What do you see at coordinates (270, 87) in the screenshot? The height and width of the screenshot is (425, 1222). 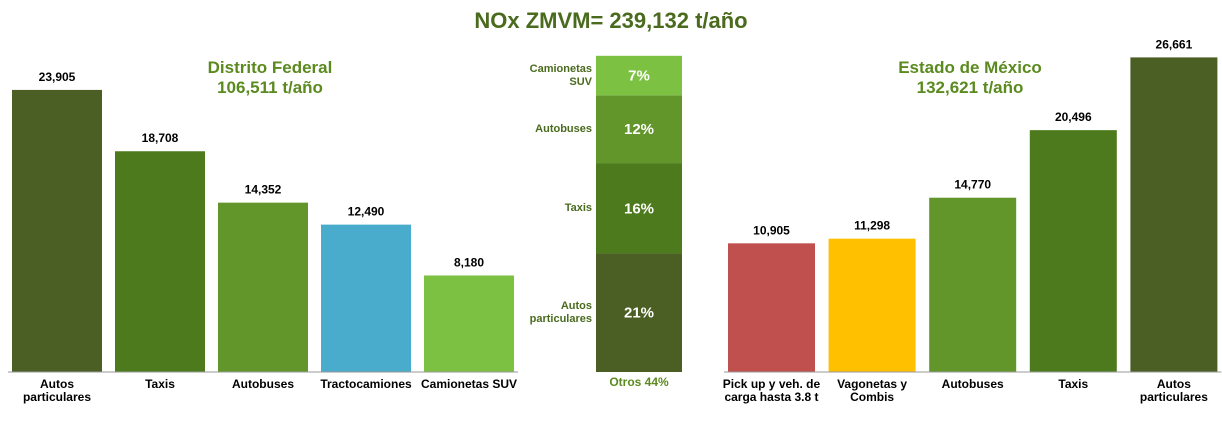 I see `chart-subtitle: 106,511 t/año` at bounding box center [270, 87].